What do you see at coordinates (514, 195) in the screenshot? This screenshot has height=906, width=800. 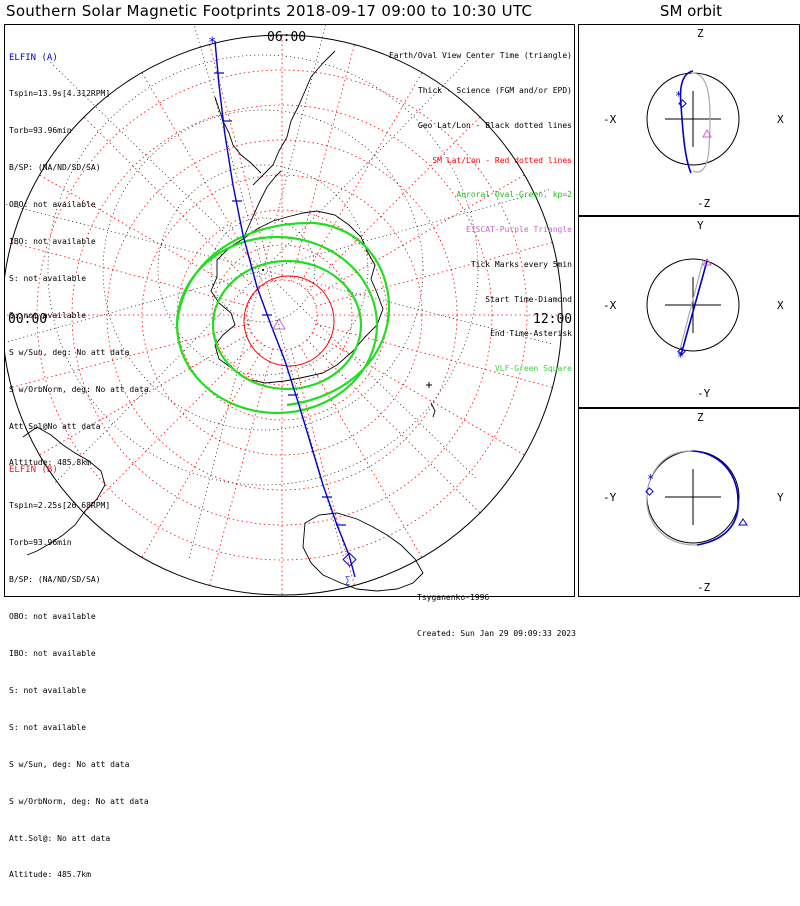 I see `legend-item: Auroral Oval-Green, kp=2` at bounding box center [514, 195].